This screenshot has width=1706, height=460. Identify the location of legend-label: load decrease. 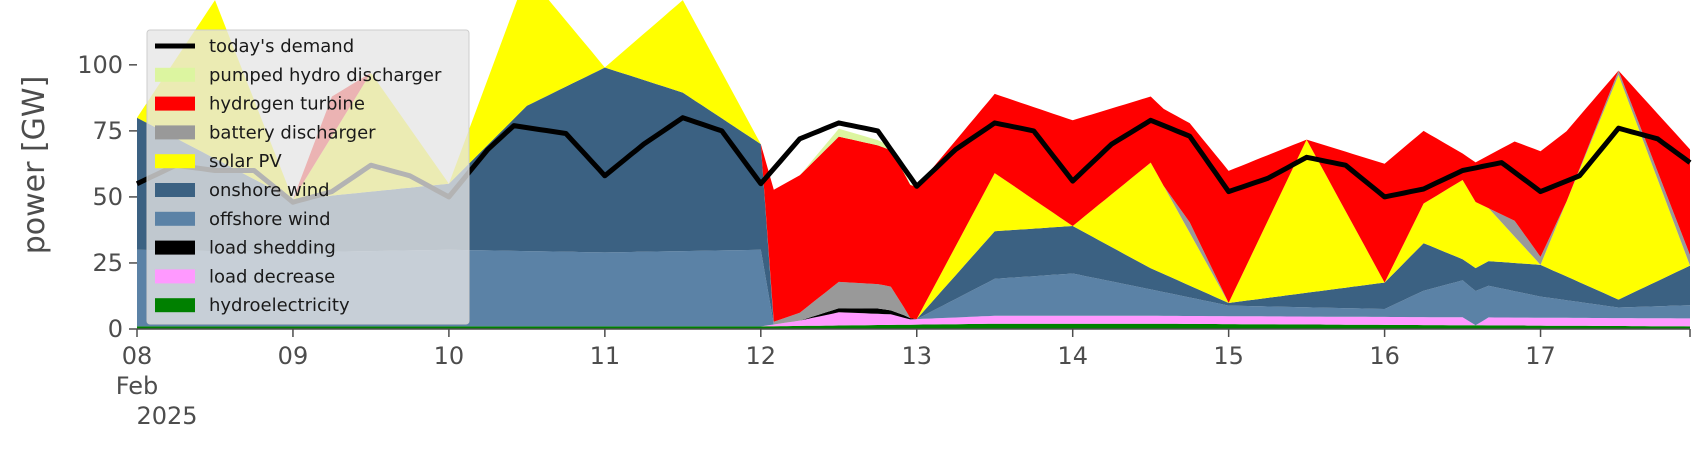
(272, 276).